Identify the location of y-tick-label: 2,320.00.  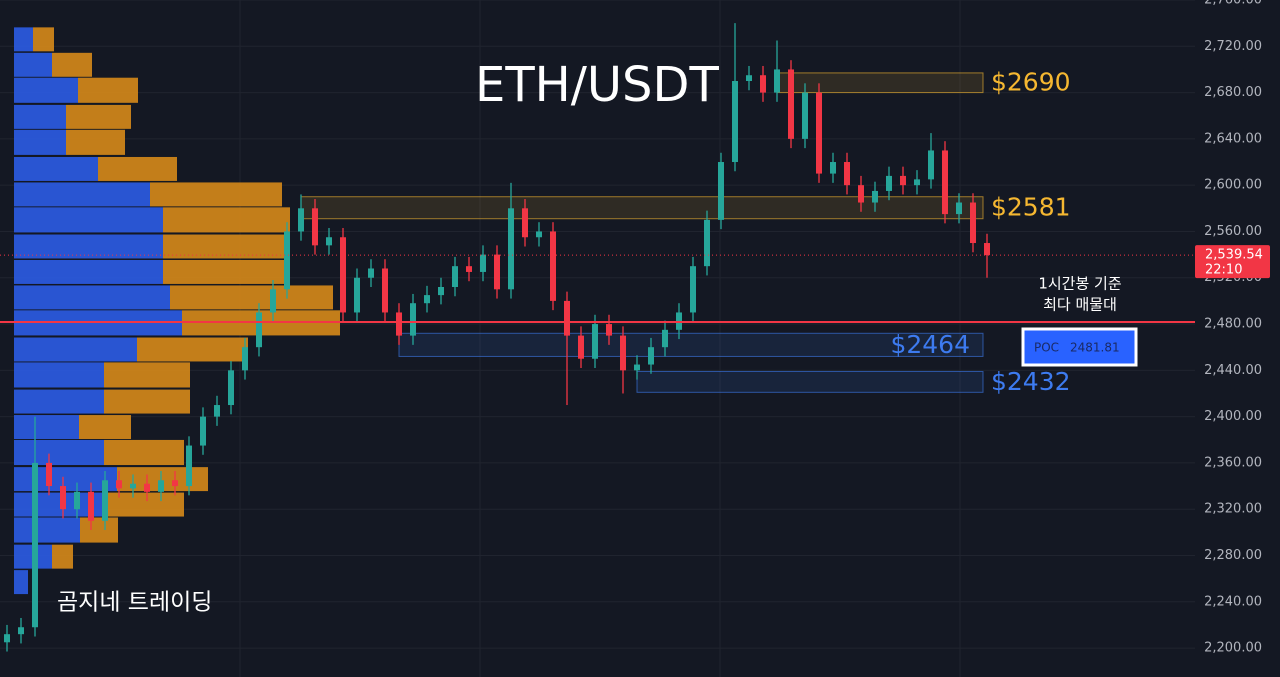
(1233, 509).